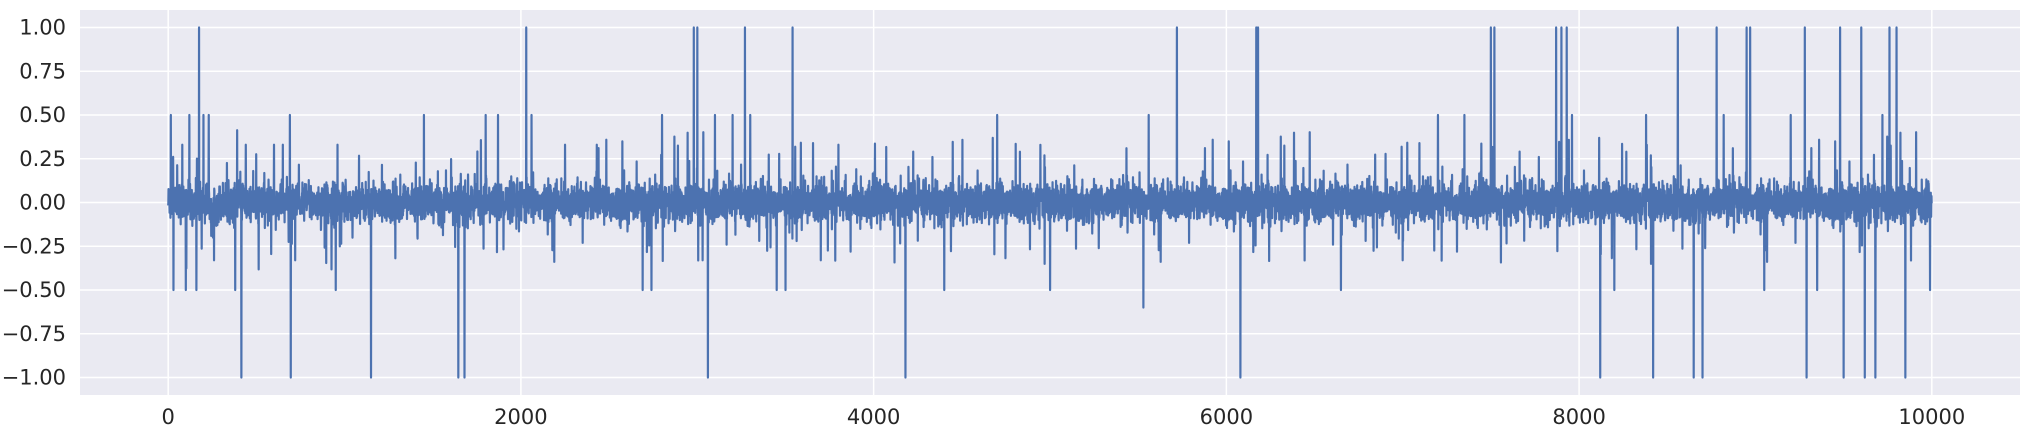 The height and width of the screenshot is (438, 2026). Describe the element at coordinates (34, 378) in the screenshot. I see `y-tick-label: −1.00` at that location.